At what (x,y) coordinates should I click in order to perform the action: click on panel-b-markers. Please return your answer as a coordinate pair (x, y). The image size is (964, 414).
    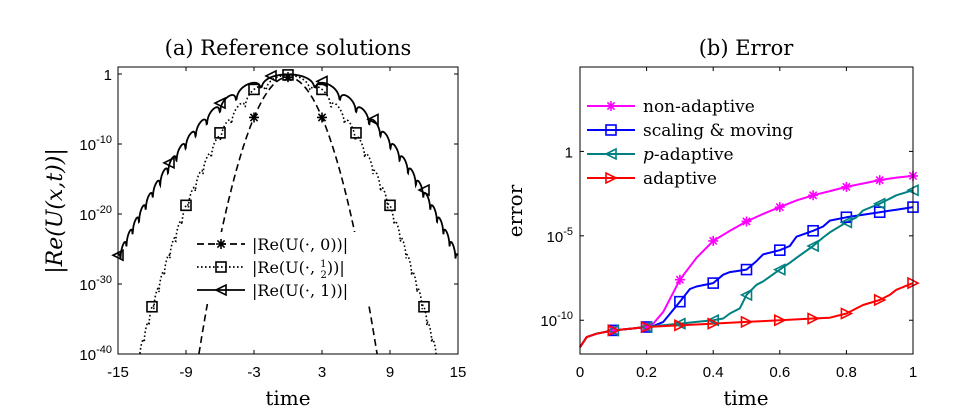
    Looking at the image, I should click on (763, 253).